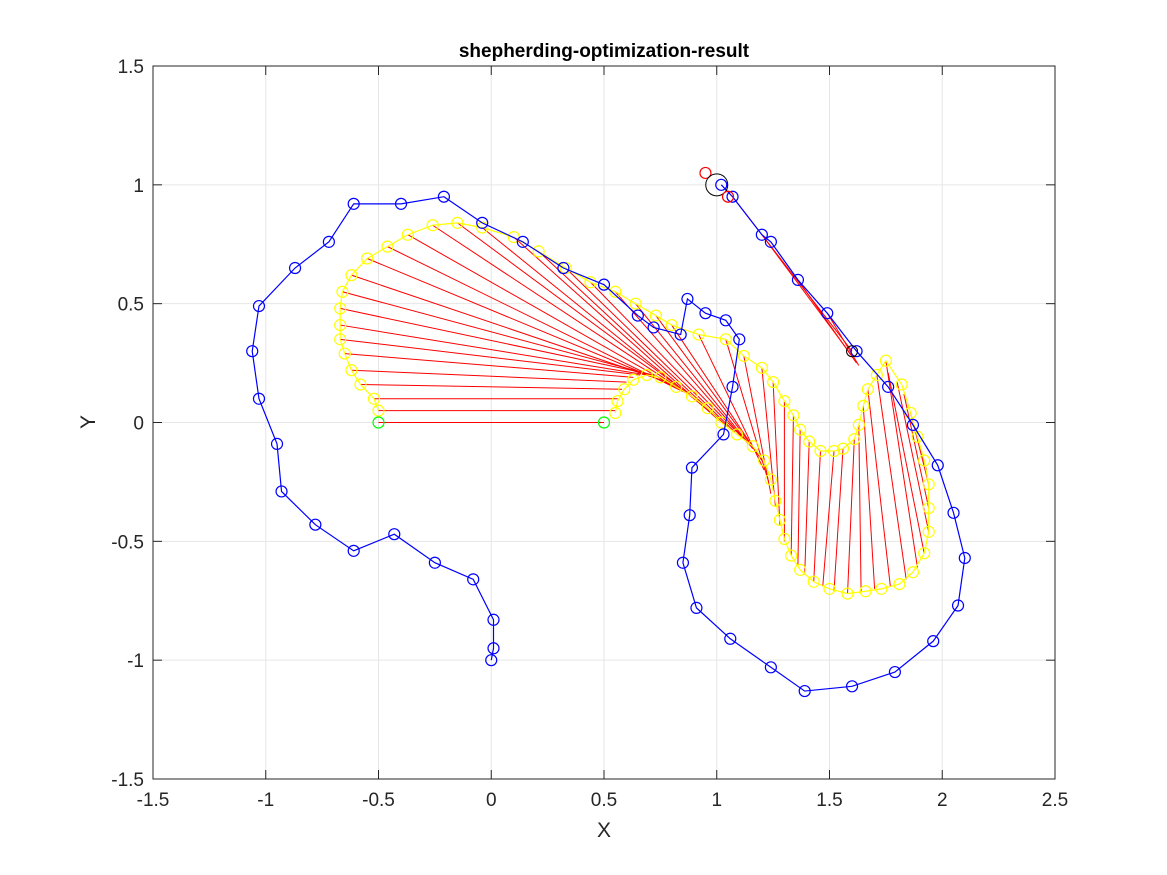 This screenshot has height=875, width=1167. What do you see at coordinates (852, 351) in the screenshot?
I see `waypoint-marker` at bounding box center [852, 351].